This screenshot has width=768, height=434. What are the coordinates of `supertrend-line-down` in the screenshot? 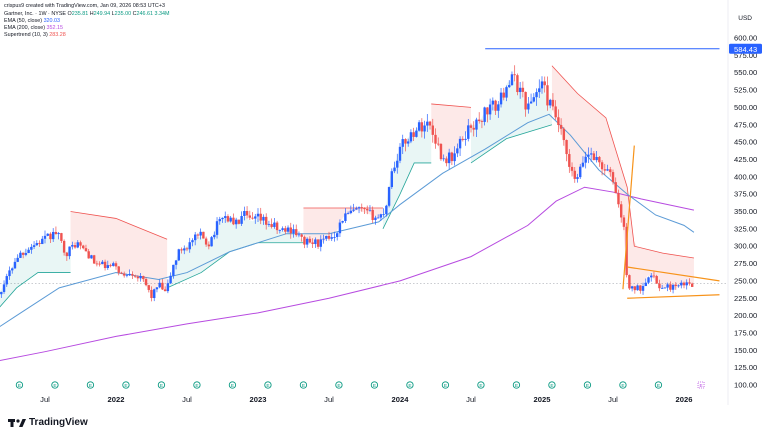 It's located at (451, 105).